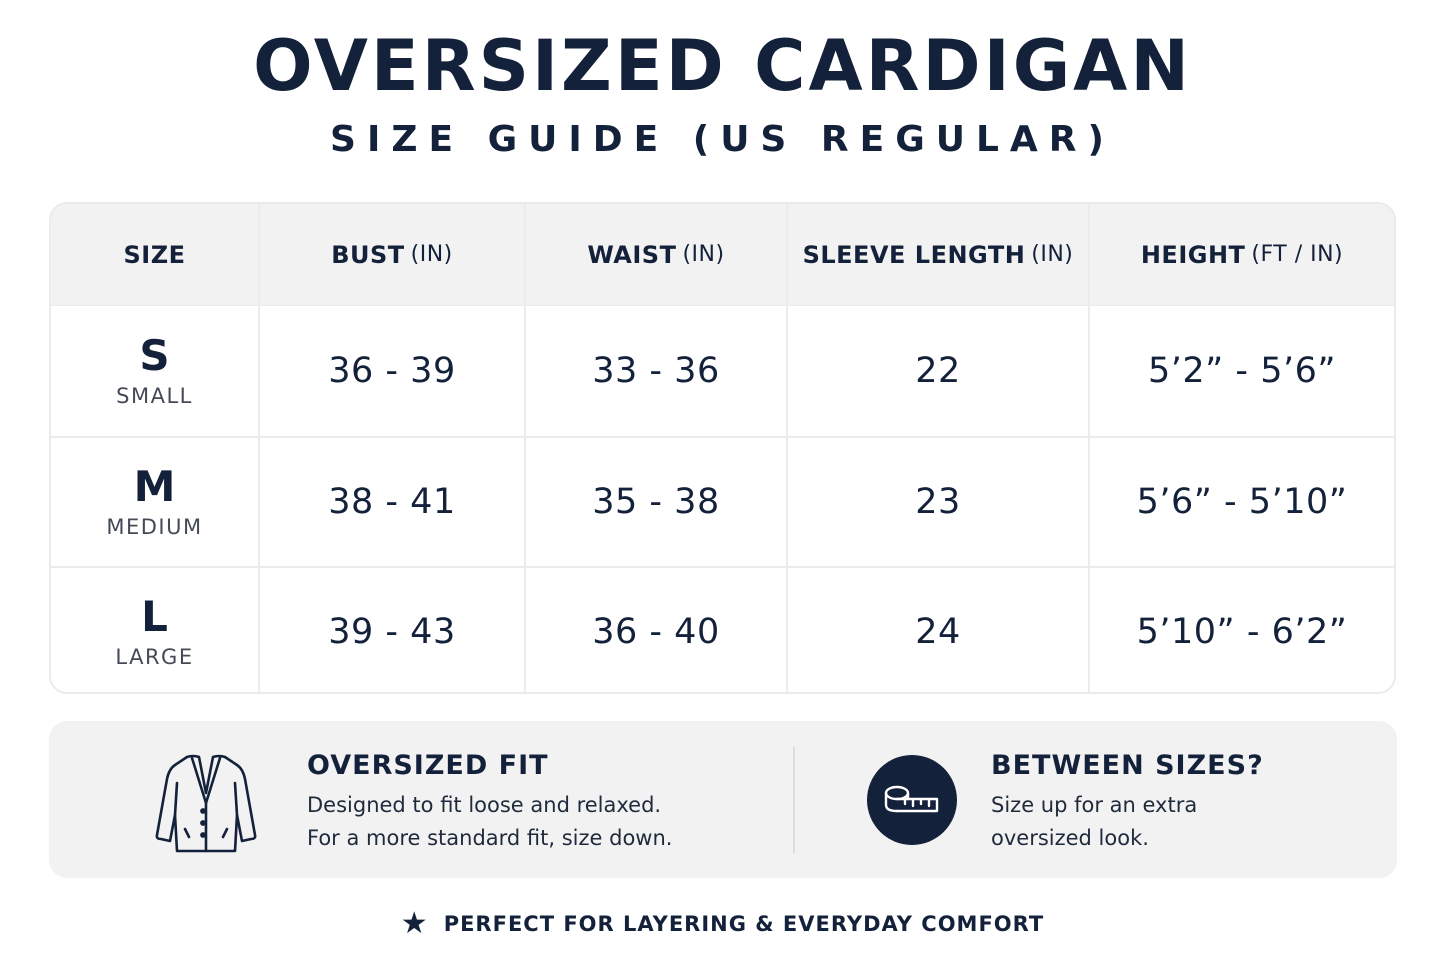 The width and height of the screenshot is (1445, 963). I want to click on size-letter: M, so click(154, 486).